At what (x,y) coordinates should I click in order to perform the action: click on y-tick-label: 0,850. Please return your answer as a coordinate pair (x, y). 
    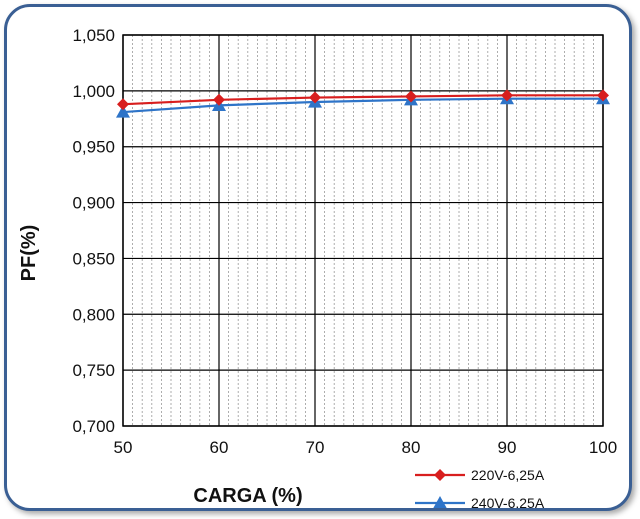
    Looking at the image, I should click on (93, 258).